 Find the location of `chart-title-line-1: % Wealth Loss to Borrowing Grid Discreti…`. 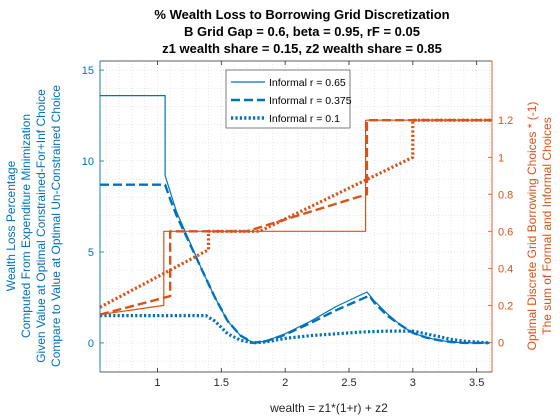

chart-title-line-1: % Wealth Loss to Borrowing Grid Discreti… is located at coordinates (301, 14).